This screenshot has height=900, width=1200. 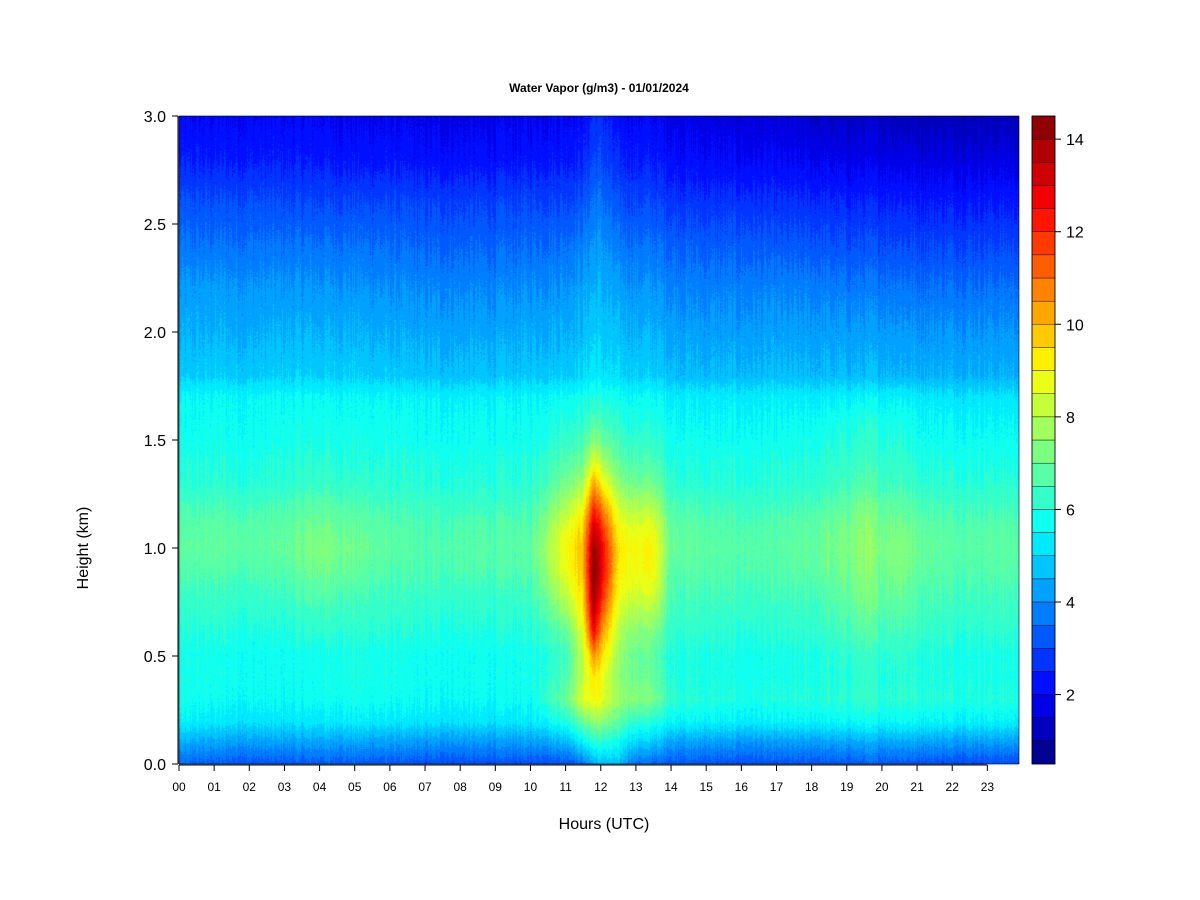 What do you see at coordinates (531, 787) in the screenshot?
I see `x-tick-label: 10` at bounding box center [531, 787].